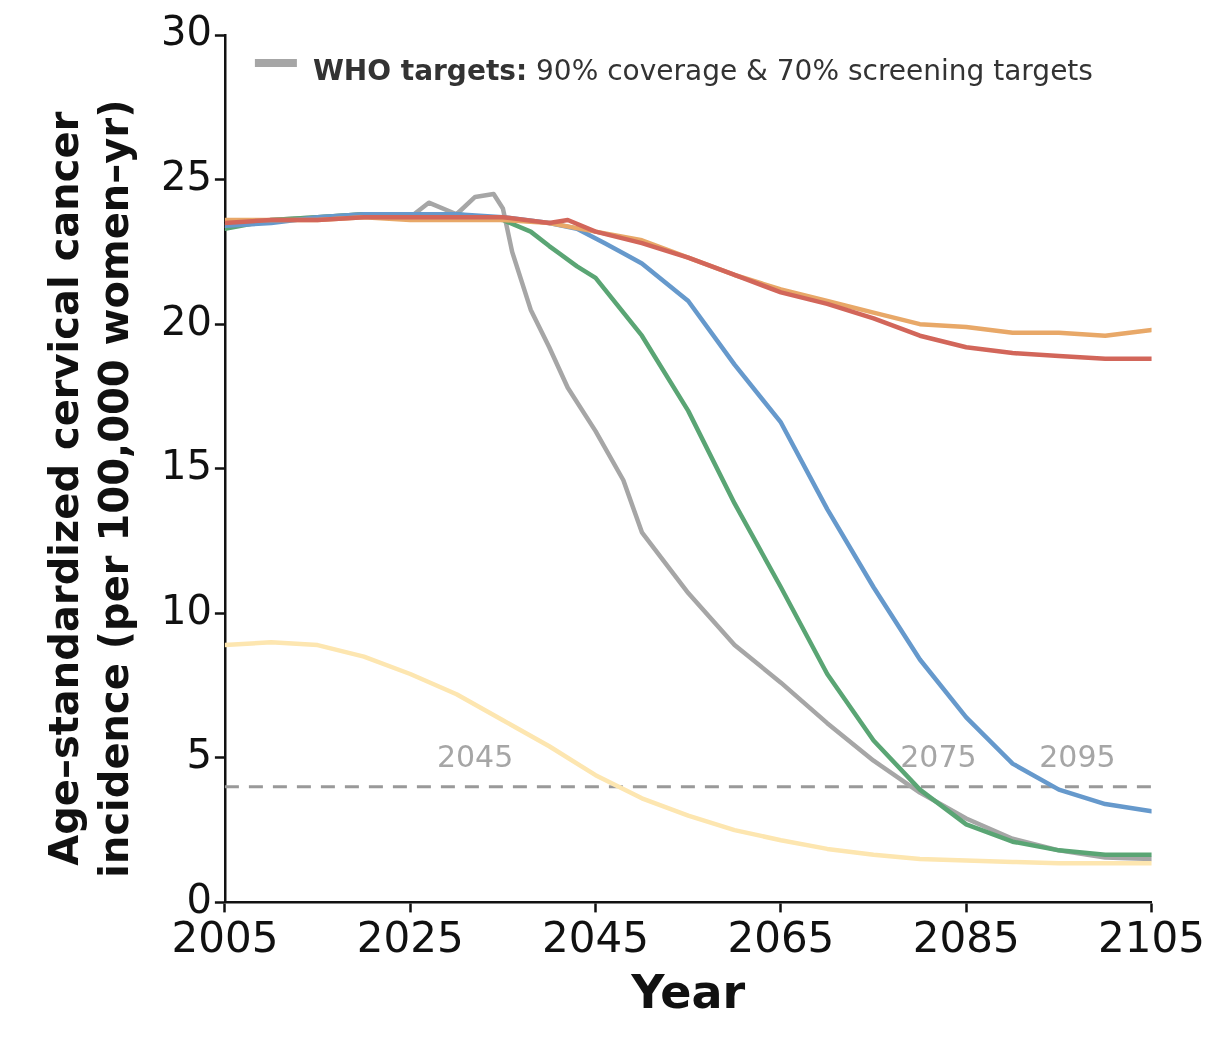  What do you see at coordinates (688, 992) in the screenshot?
I see `x-axis-title: Year` at bounding box center [688, 992].